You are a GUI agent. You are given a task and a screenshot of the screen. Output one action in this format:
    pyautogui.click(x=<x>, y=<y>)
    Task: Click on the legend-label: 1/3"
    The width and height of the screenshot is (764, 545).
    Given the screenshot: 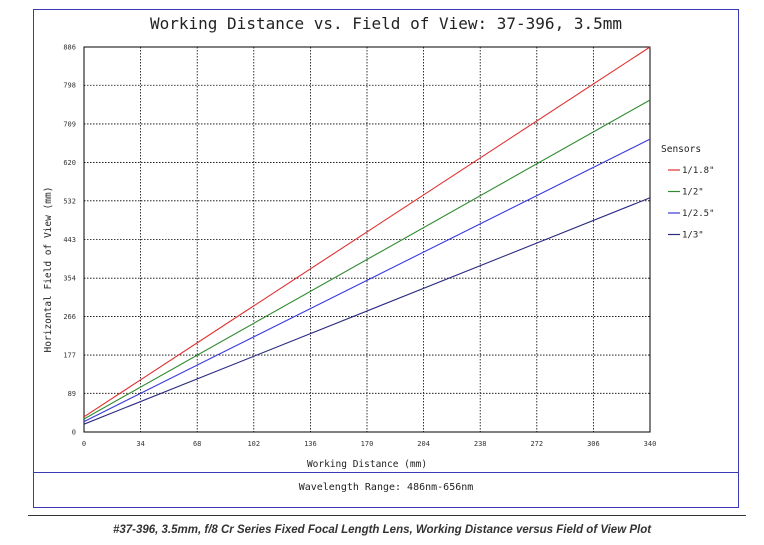 What is the action you would take?
    pyautogui.click(x=693, y=236)
    